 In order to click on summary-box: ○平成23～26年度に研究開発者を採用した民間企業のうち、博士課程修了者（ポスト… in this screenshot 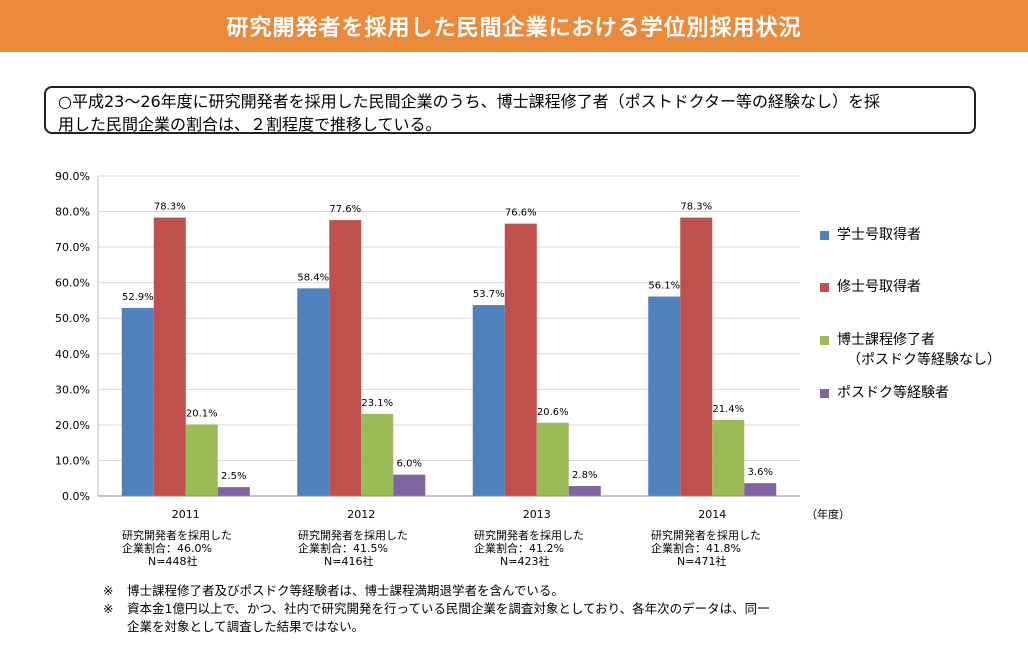, I will do `click(510, 110)`.